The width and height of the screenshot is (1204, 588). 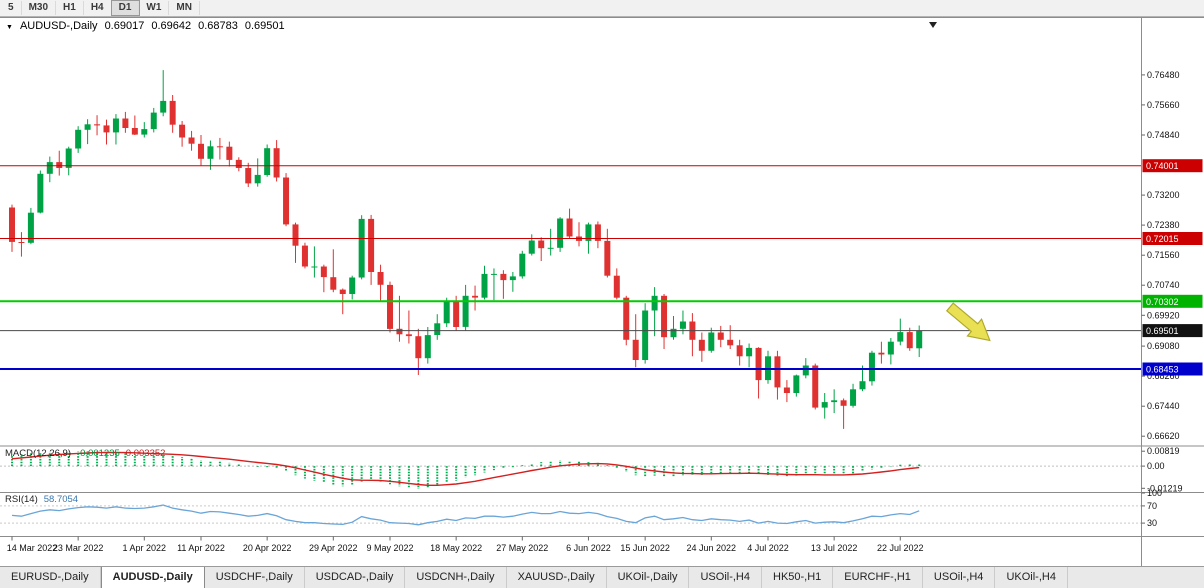 What do you see at coordinates (768, 548) in the screenshot?
I see `x-axis-label: 4 Jul 2022` at bounding box center [768, 548].